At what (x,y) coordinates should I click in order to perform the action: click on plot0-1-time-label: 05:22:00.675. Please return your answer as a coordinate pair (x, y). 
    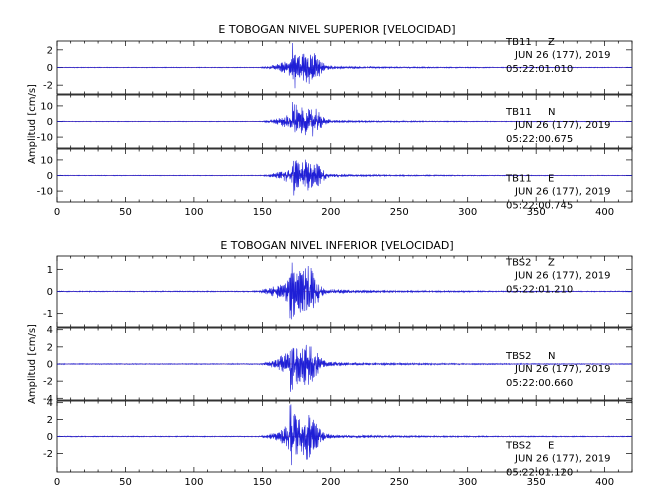
    Looking at the image, I should click on (539, 139).